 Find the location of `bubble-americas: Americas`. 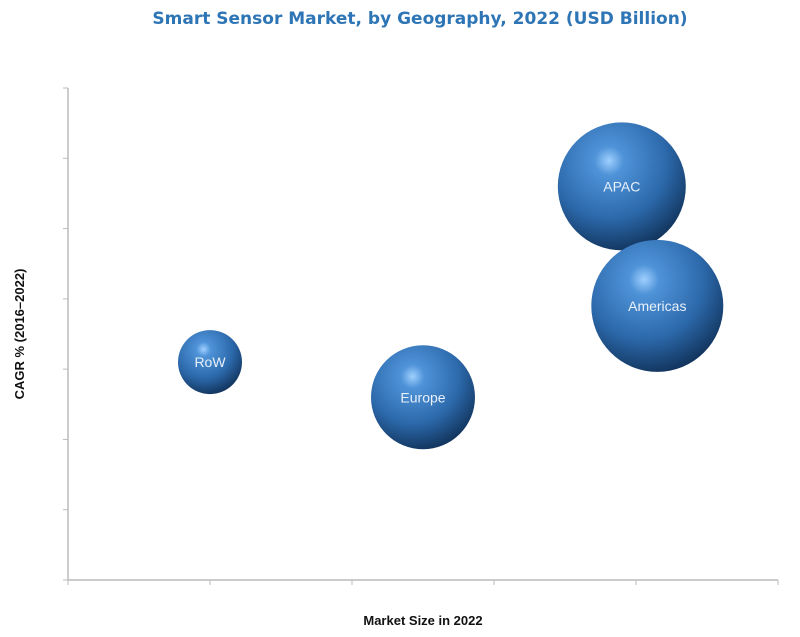

bubble-americas: Americas is located at coordinates (657, 305).